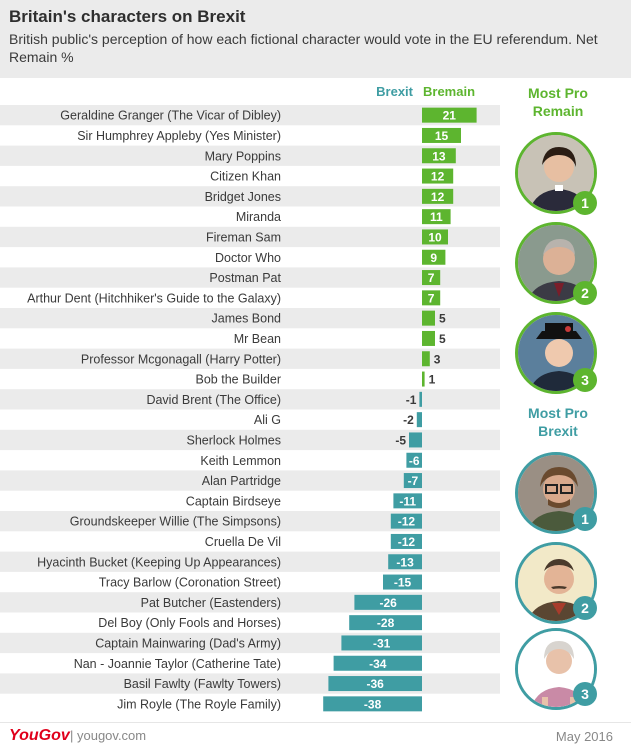 The image size is (631, 751). I want to click on category-label: James Bond, so click(247, 319).